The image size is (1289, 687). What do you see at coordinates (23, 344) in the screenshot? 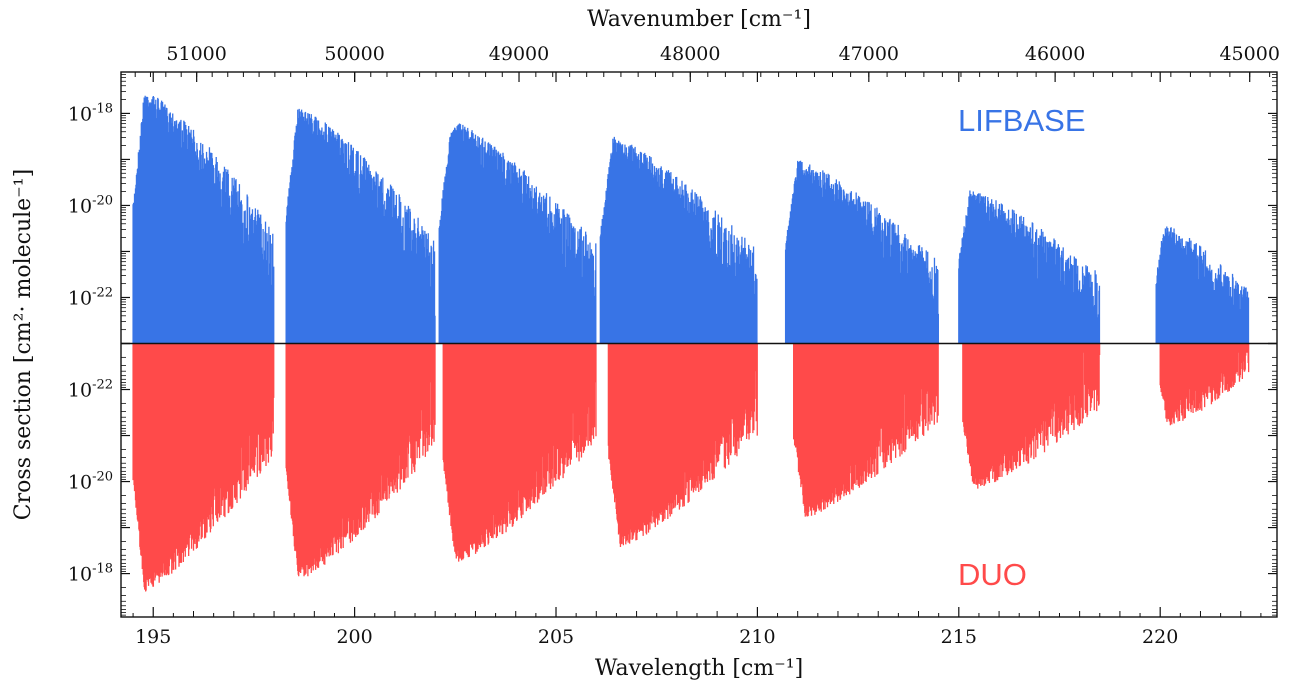
I see `y-axis-title: Cross section [cm²· molecule⁻¹]` at bounding box center [23, 344].